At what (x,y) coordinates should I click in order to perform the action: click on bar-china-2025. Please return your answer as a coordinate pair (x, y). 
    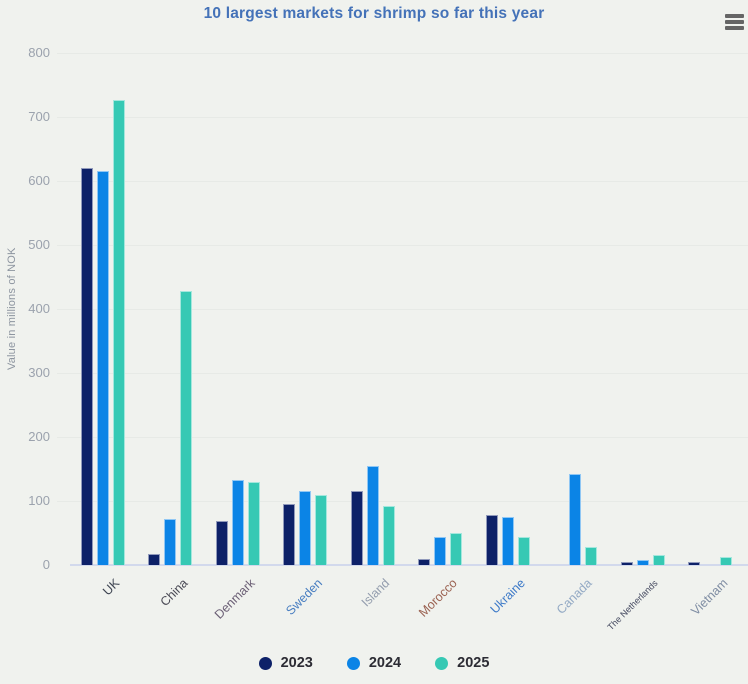
    Looking at the image, I should click on (186, 428).